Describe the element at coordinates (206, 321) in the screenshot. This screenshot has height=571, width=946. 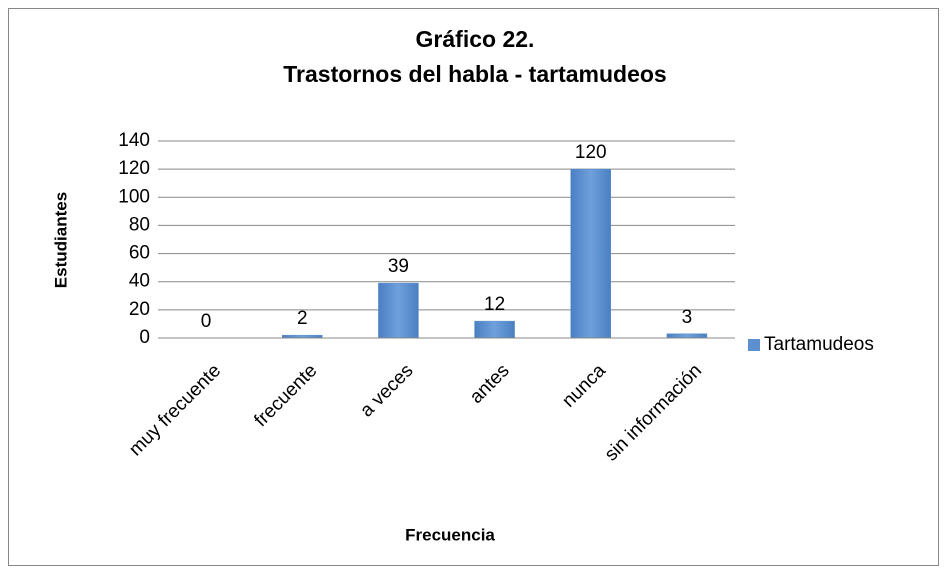
I see `data-label: 0` at that location.